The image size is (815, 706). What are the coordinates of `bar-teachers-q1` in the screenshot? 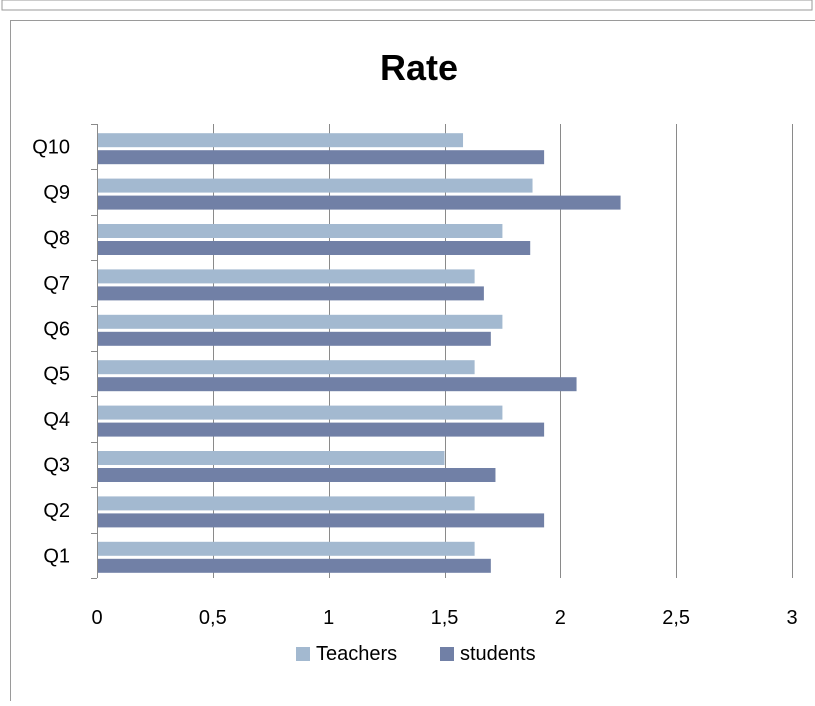 It's located at (286, 548).